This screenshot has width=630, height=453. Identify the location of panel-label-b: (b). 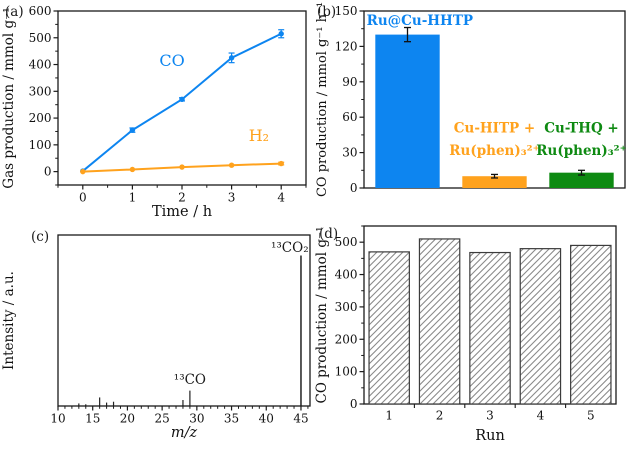
(327, 12).